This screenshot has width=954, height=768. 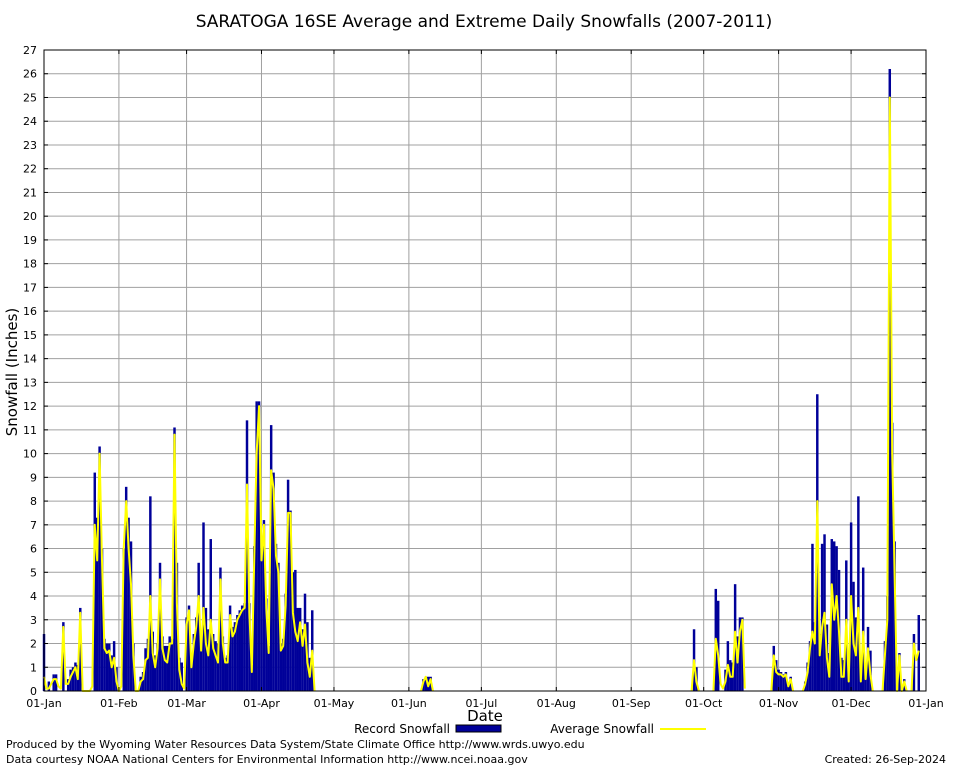 What do you see at coordinates (33, 525) in the screenshot?
I see `y-tick-label: 7` at bounding box center [33, 525].